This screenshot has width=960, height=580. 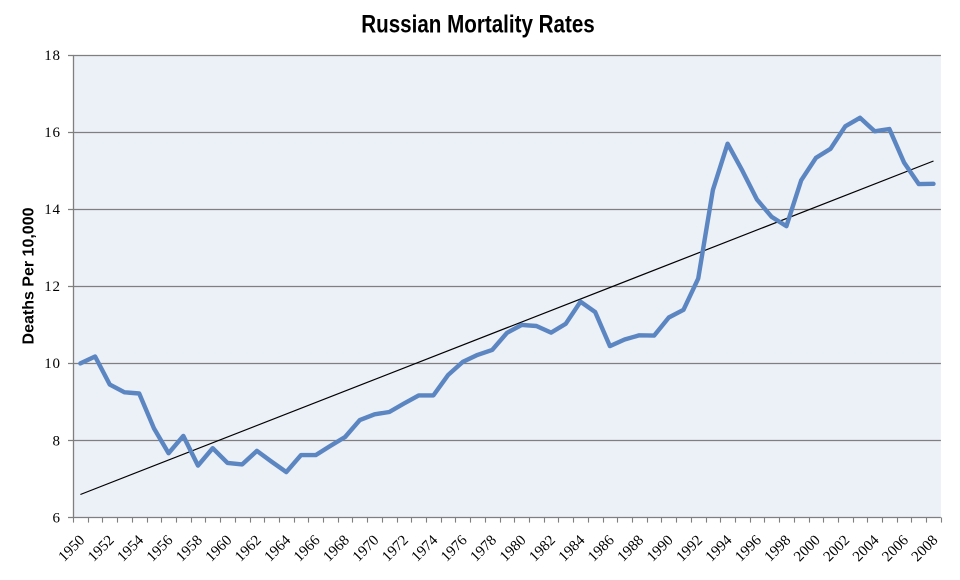 What do you see at coordinates (29, 275) in the screenshot?
I see `svg-text: Deaths Per 10,000` at bounding box center [29, 275].